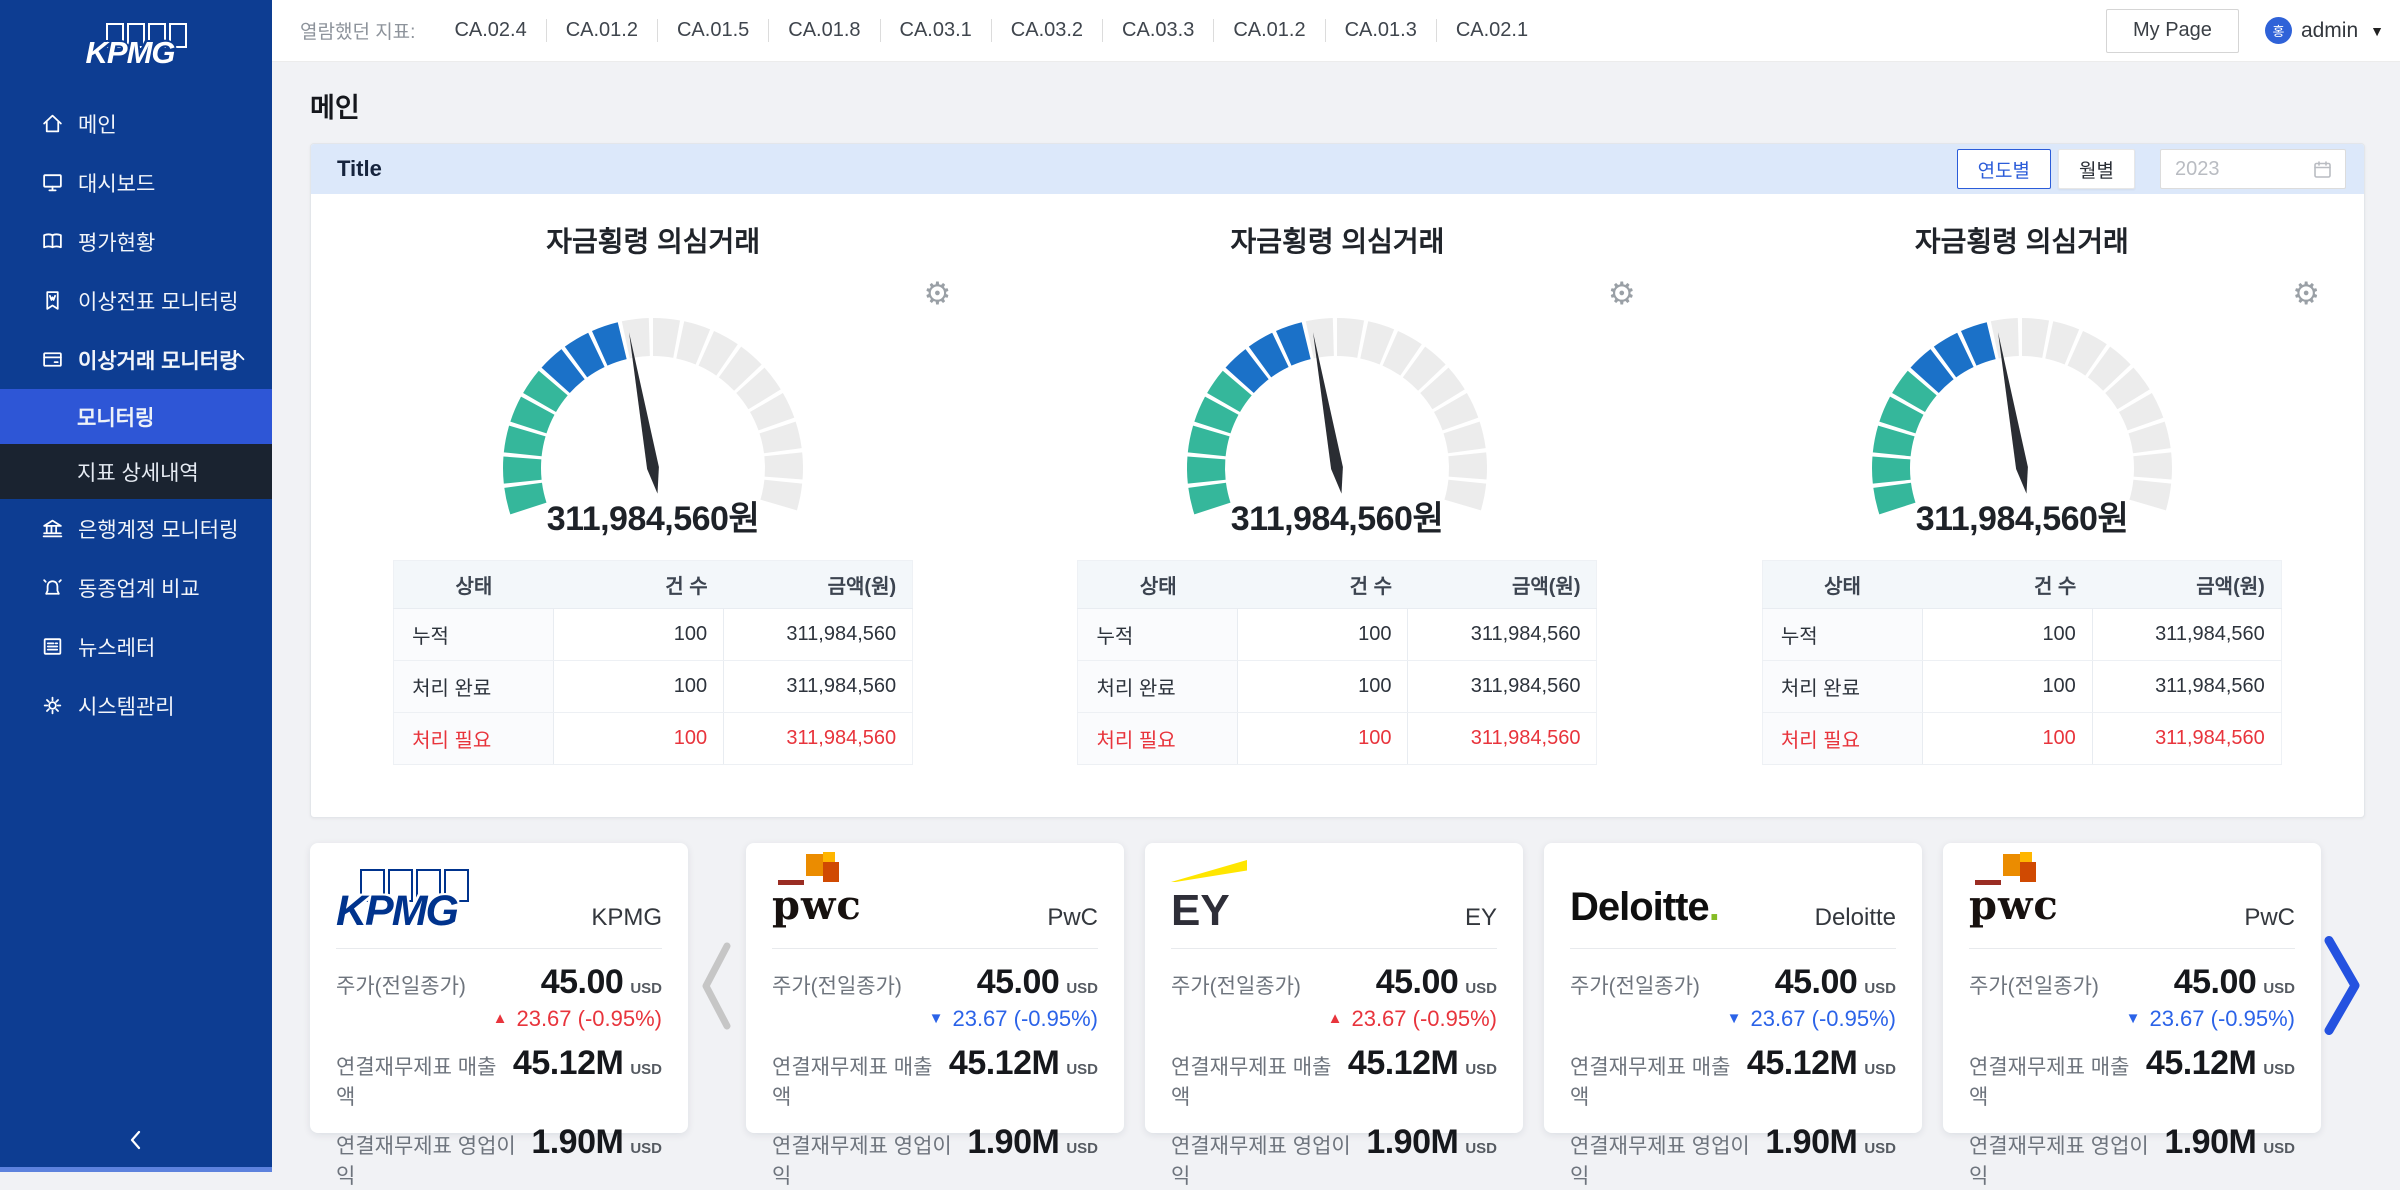 This screenshot has width=2400, height=1190. Describe the element at coordinates (2151, 169) in the screenshot. I see `panel-controls: 연도별 월별 2023` at that location.